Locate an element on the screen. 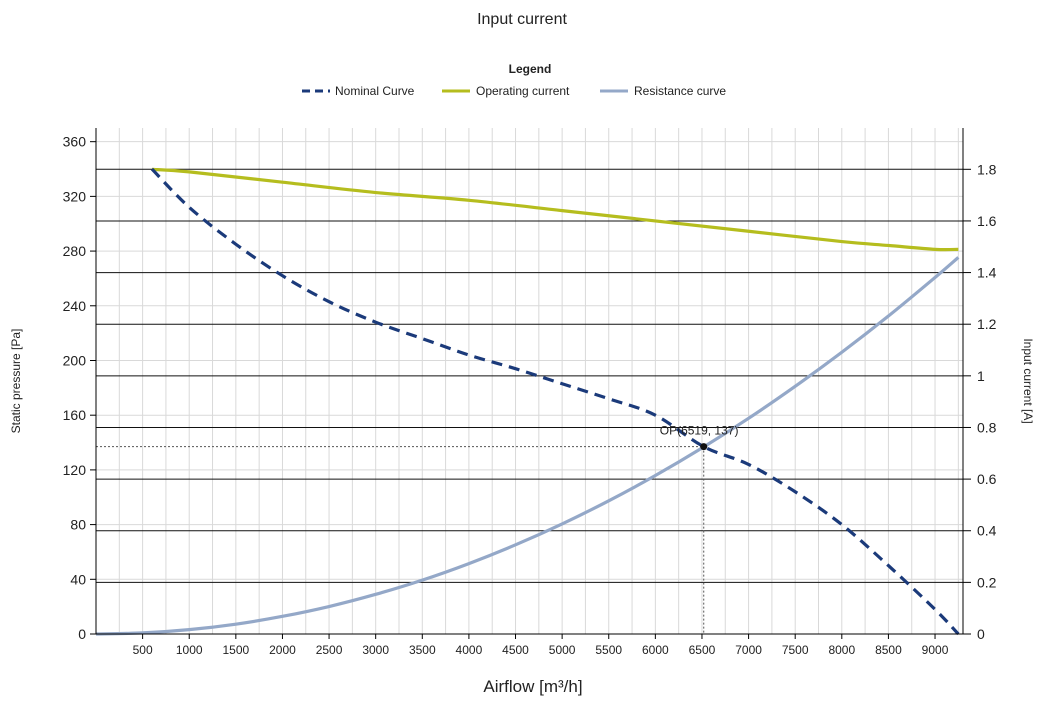  y-left-tick-label: 0 is located at coordinates (82, 634).